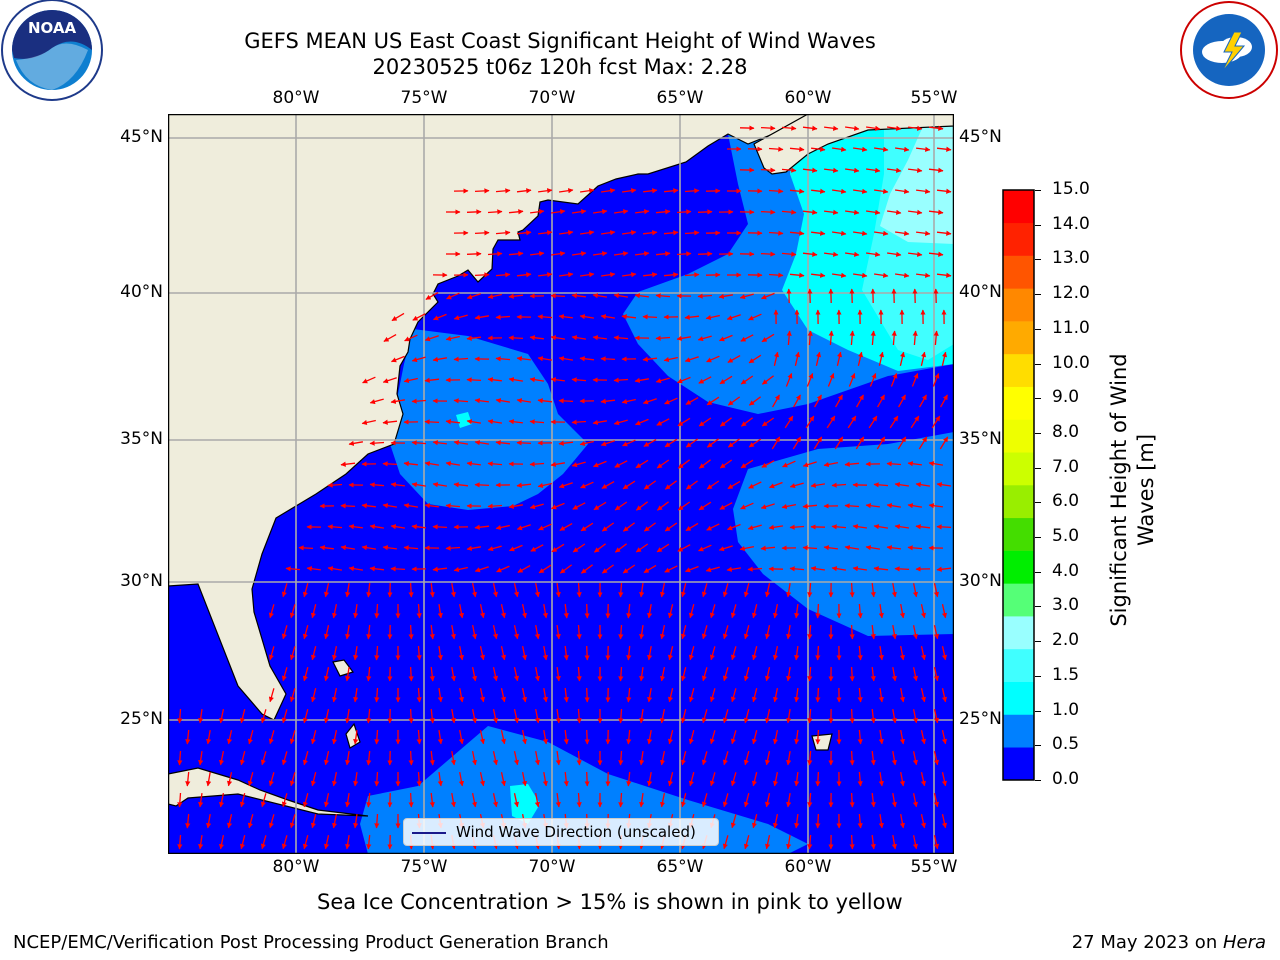  What do you see at coordinates (1071, 327) in the screenshot?
I see `colorbar-tick-label: 11.0` at bounding box center [1071, 327].